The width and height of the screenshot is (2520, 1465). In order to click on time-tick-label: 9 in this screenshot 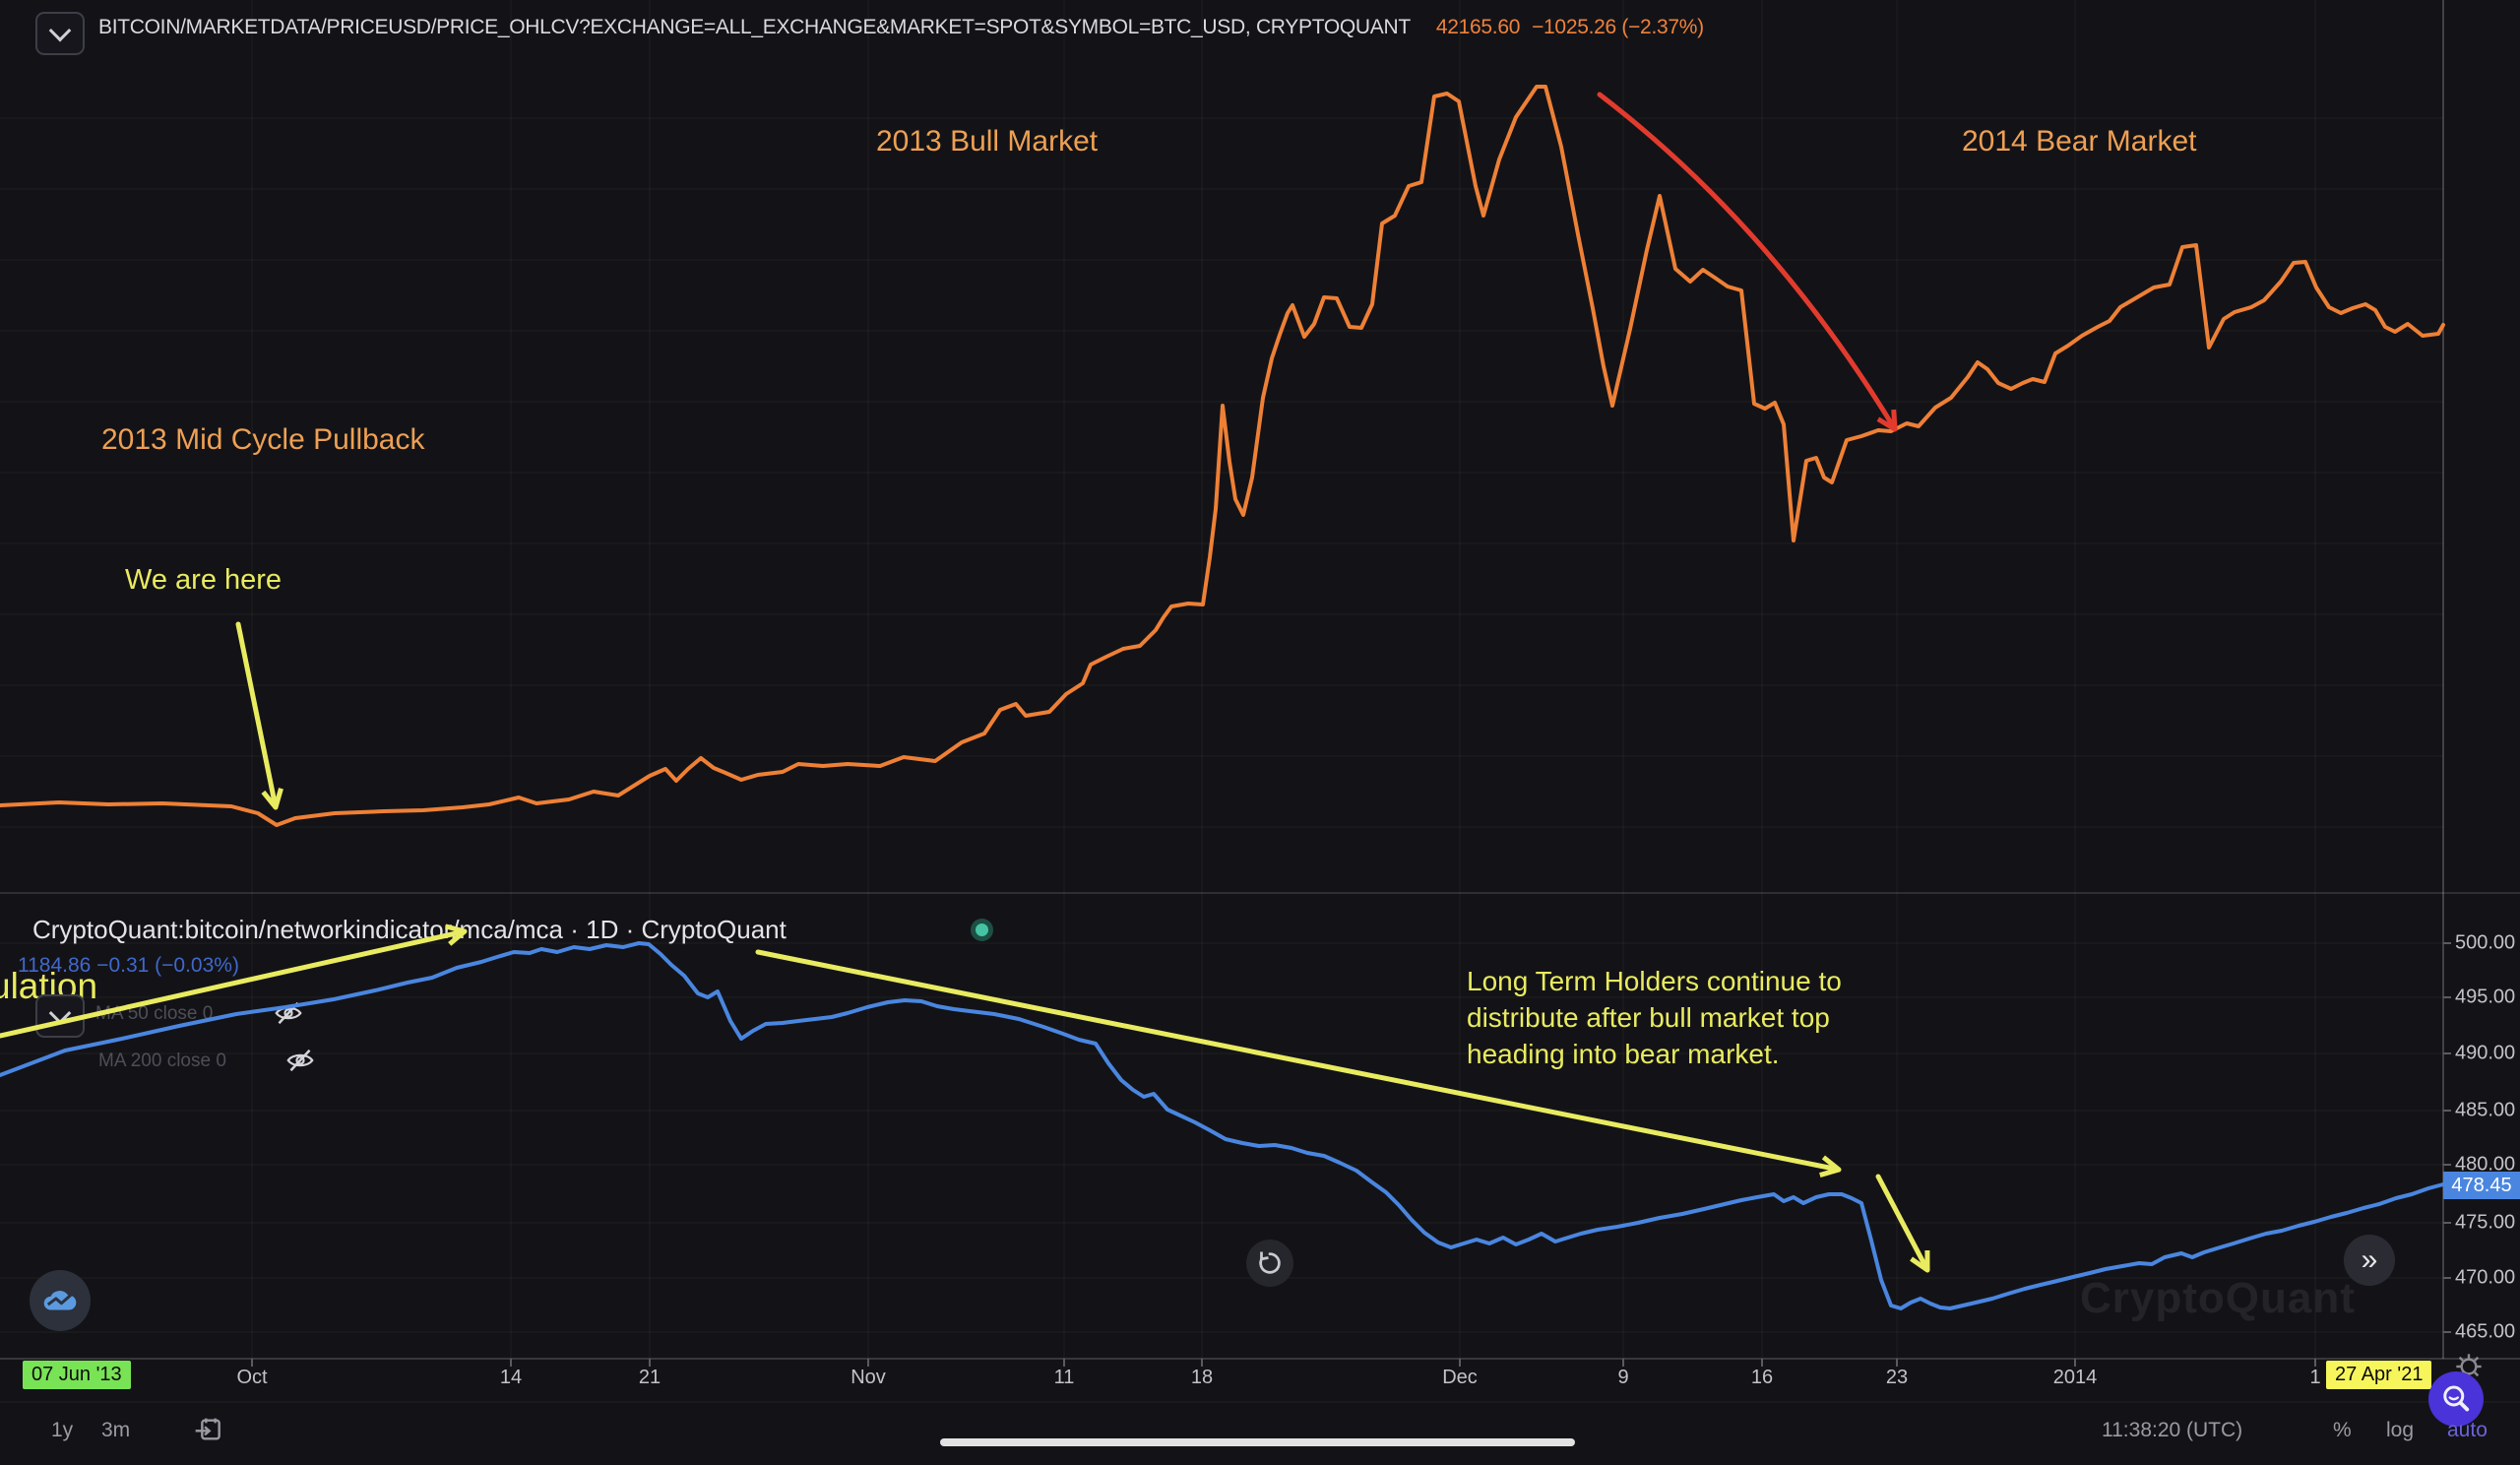, I will do `click(1623, 1377)`.